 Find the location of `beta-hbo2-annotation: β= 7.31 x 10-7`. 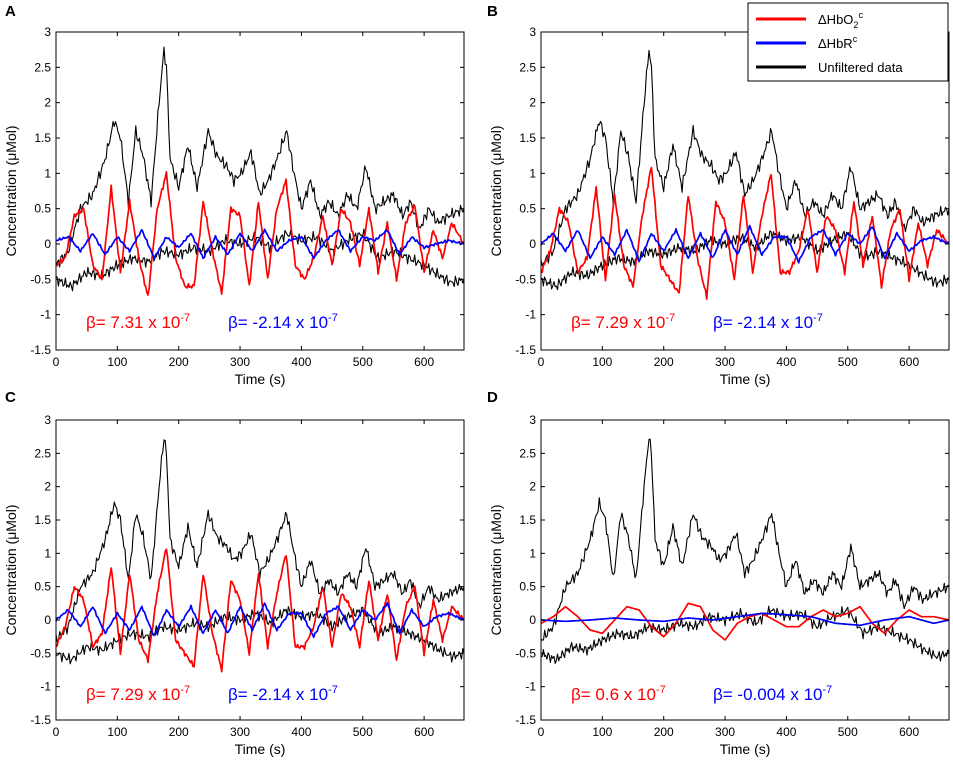

beta-hbo2-annotation: β= 7.31 x 10-7 is located at coordinates (138, 322).